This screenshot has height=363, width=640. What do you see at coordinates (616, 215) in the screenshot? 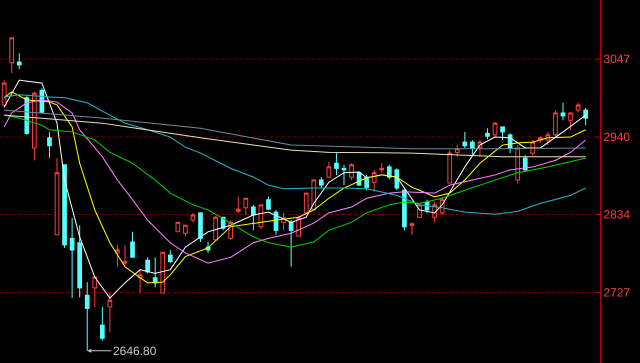
I see `y-tick-label: 2834` at bounding box center [616, 215].